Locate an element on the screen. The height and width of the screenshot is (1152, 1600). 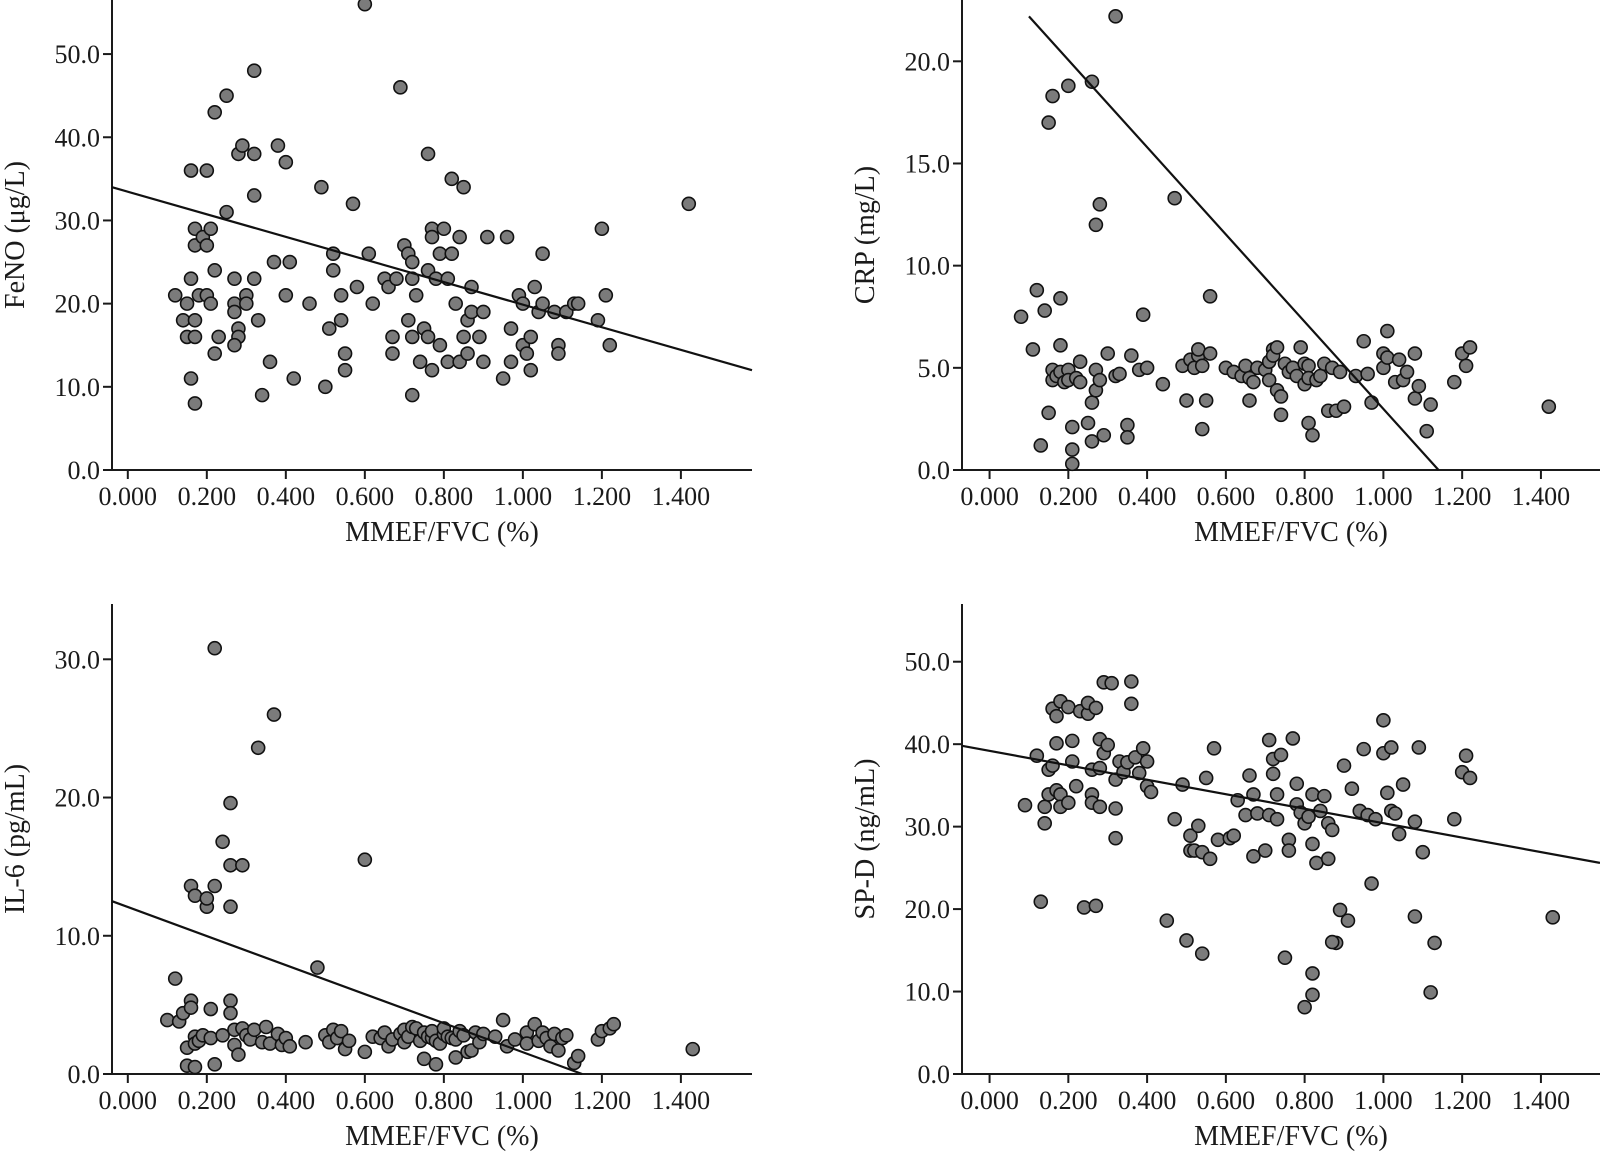
y-axis-title: IL-6 (pg/mL) is located at coordinates (15, 839).